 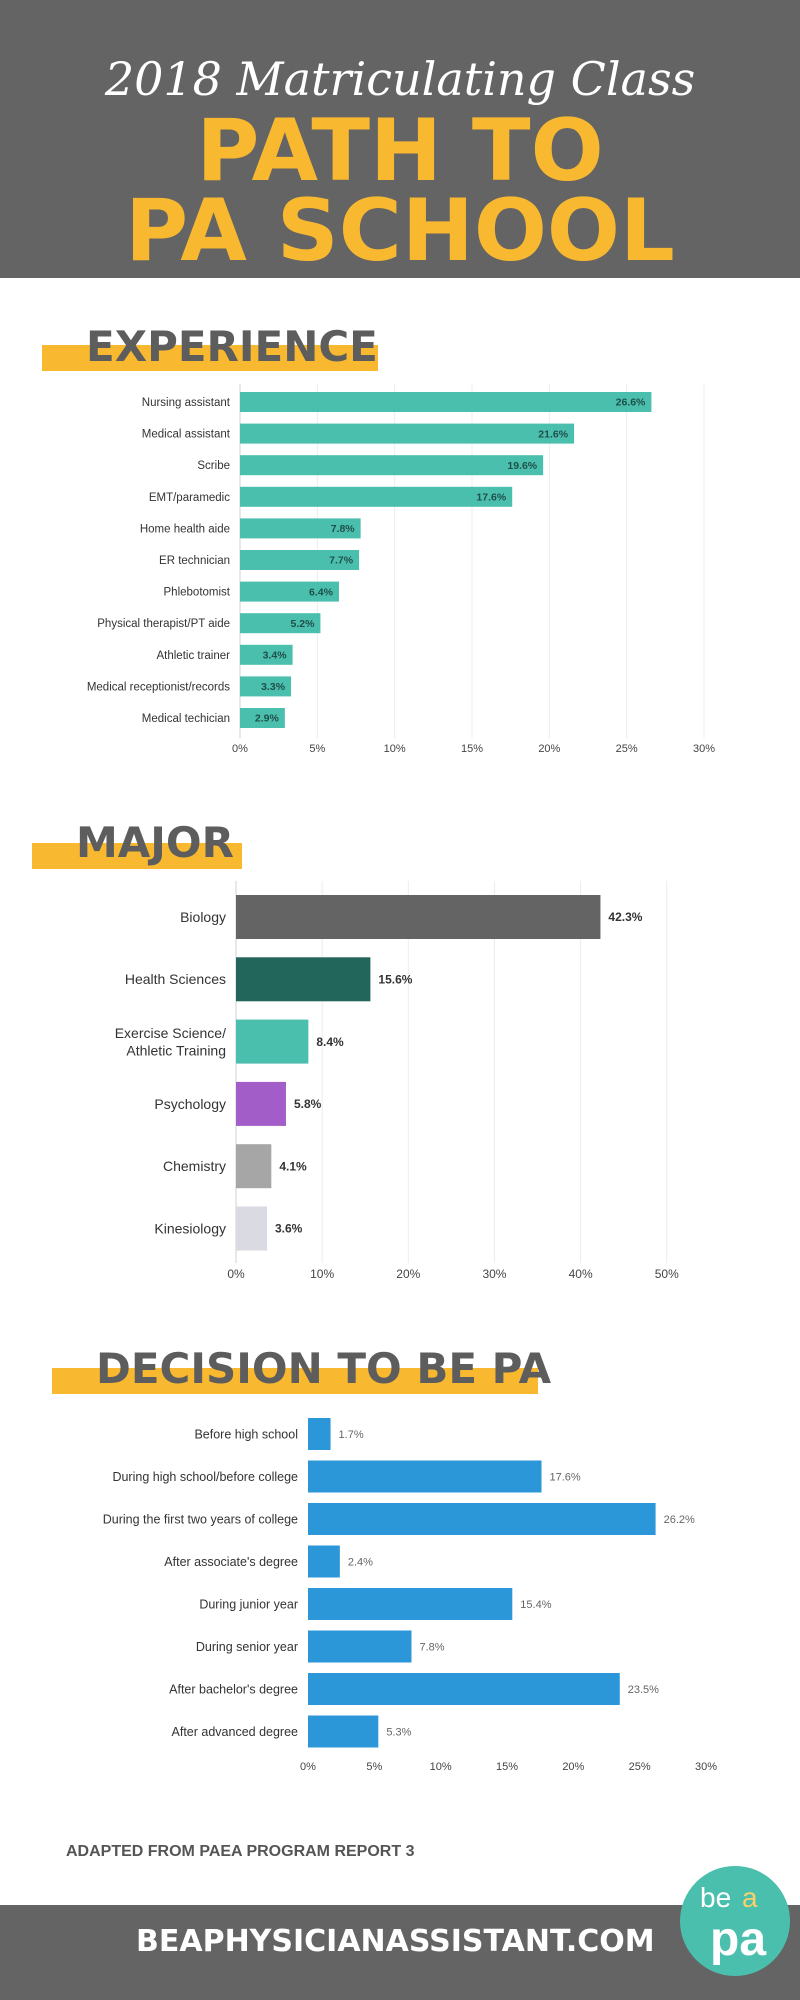 What do you see at coordinates (210, 358) in the screenshot?
I see `experience-highlight` at bounding box center [210, 358].